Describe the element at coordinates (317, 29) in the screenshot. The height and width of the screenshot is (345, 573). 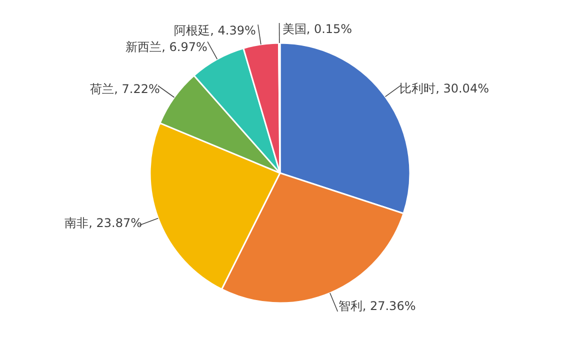
I see `slice-label: 美国, 0.15%` at that location.